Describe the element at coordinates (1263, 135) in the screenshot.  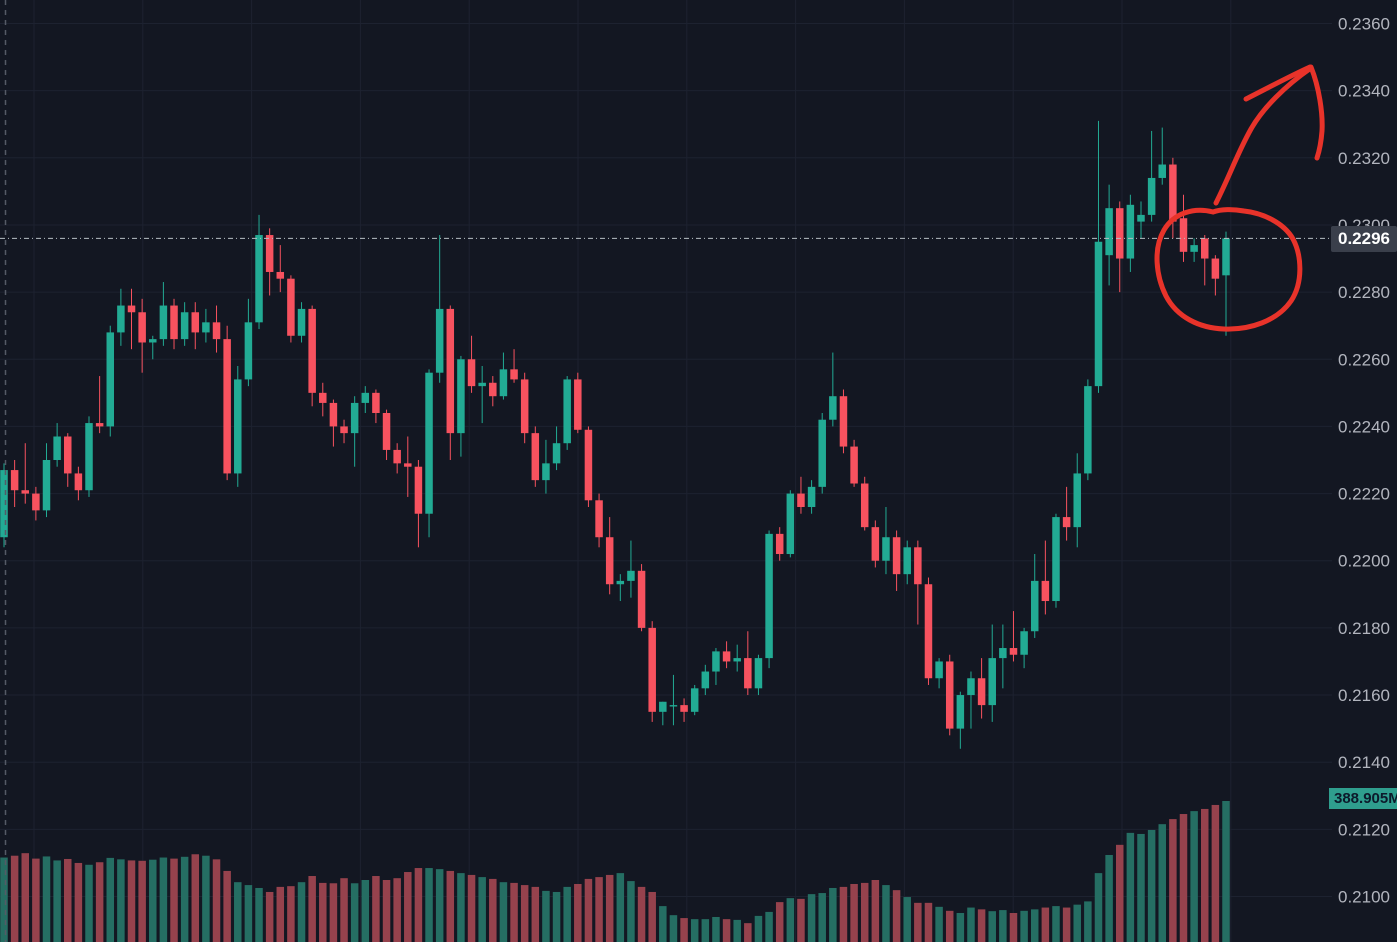
I see `drawn-arrow-annotation` at that location.